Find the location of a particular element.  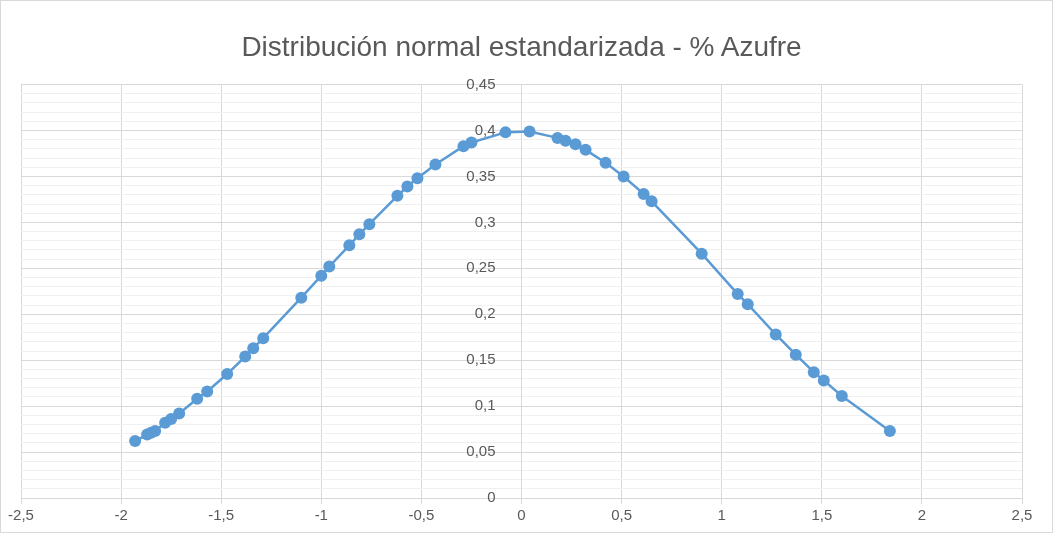

y-tick-label: 0 is located at coordinates (491, 497).